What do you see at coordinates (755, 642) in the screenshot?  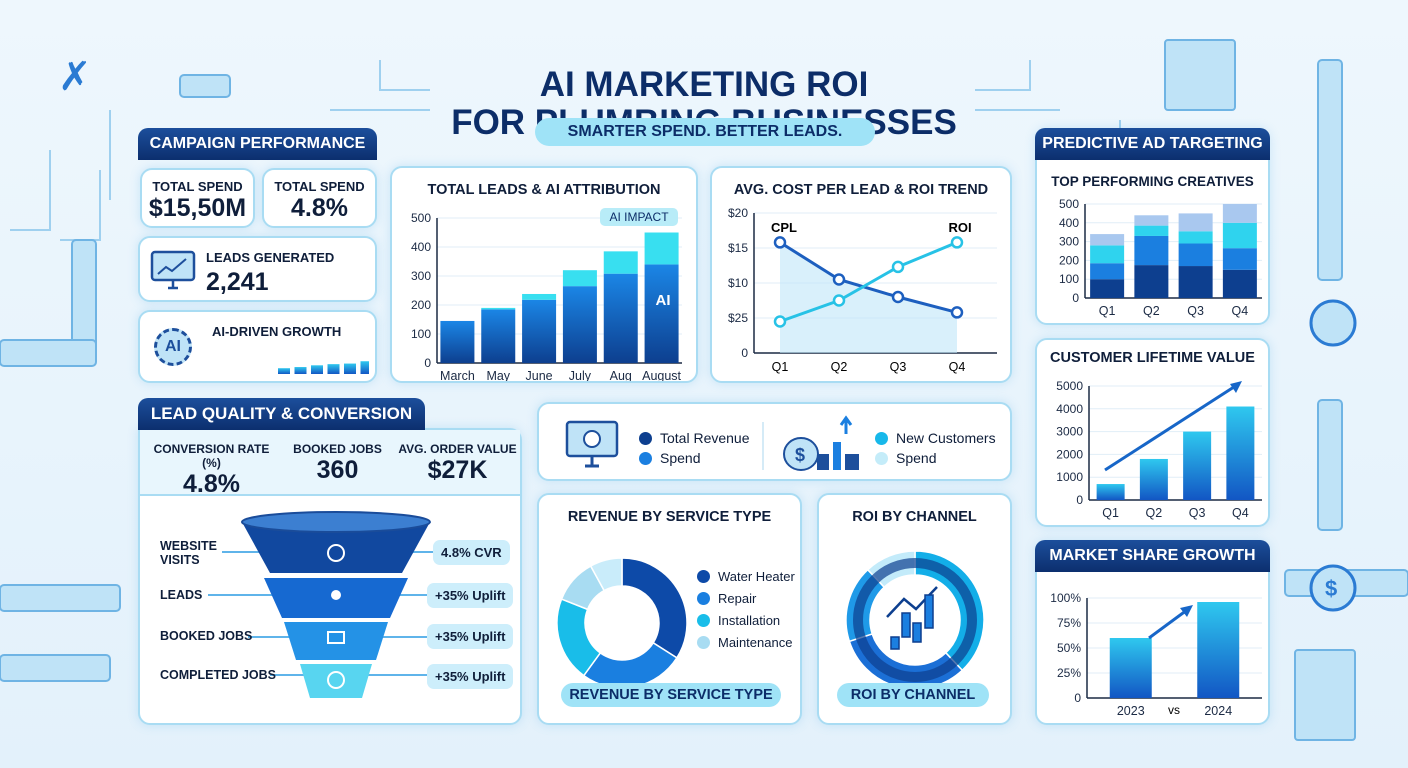 I see `legend-label: Maintenance` at bounding box center [755, 642].